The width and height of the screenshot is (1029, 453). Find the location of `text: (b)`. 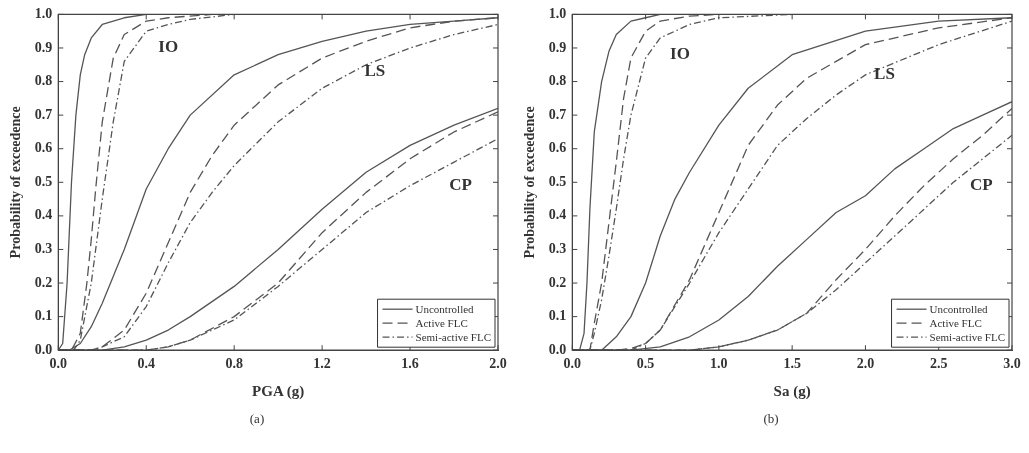

text: (b) is located at coordinates (771, 419).